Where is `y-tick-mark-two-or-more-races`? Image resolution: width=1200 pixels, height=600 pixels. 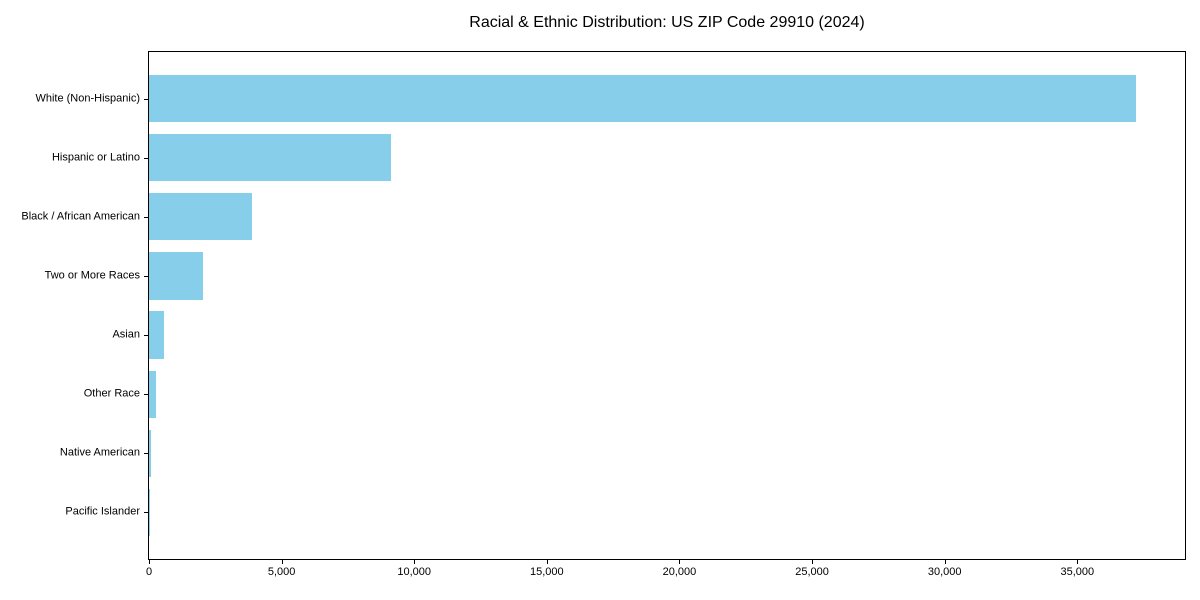 y-tick-mark-two-or-more-races is located at coordinates (146, 276).